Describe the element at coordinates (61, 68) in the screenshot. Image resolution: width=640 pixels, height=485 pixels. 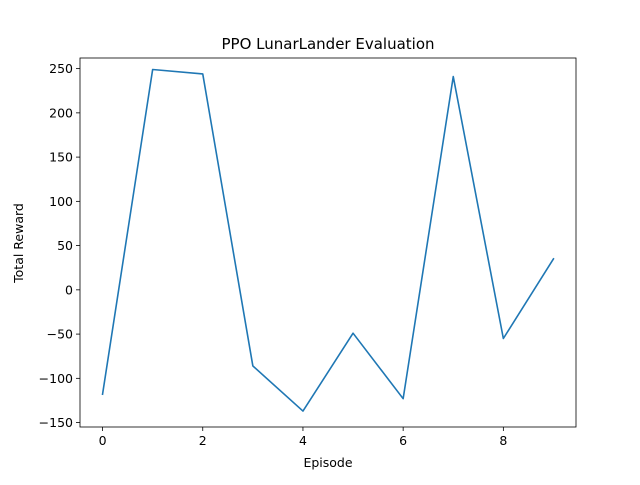
I see `y-tick-label: 250` at that location.